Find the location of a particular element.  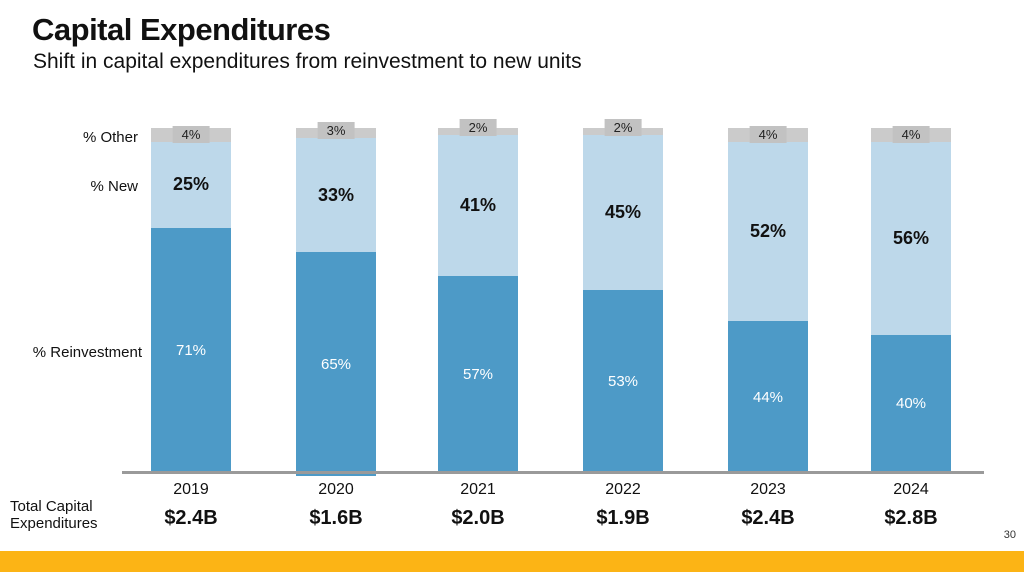

segment-new-2020: 33% is located at coordinates (336, 195).